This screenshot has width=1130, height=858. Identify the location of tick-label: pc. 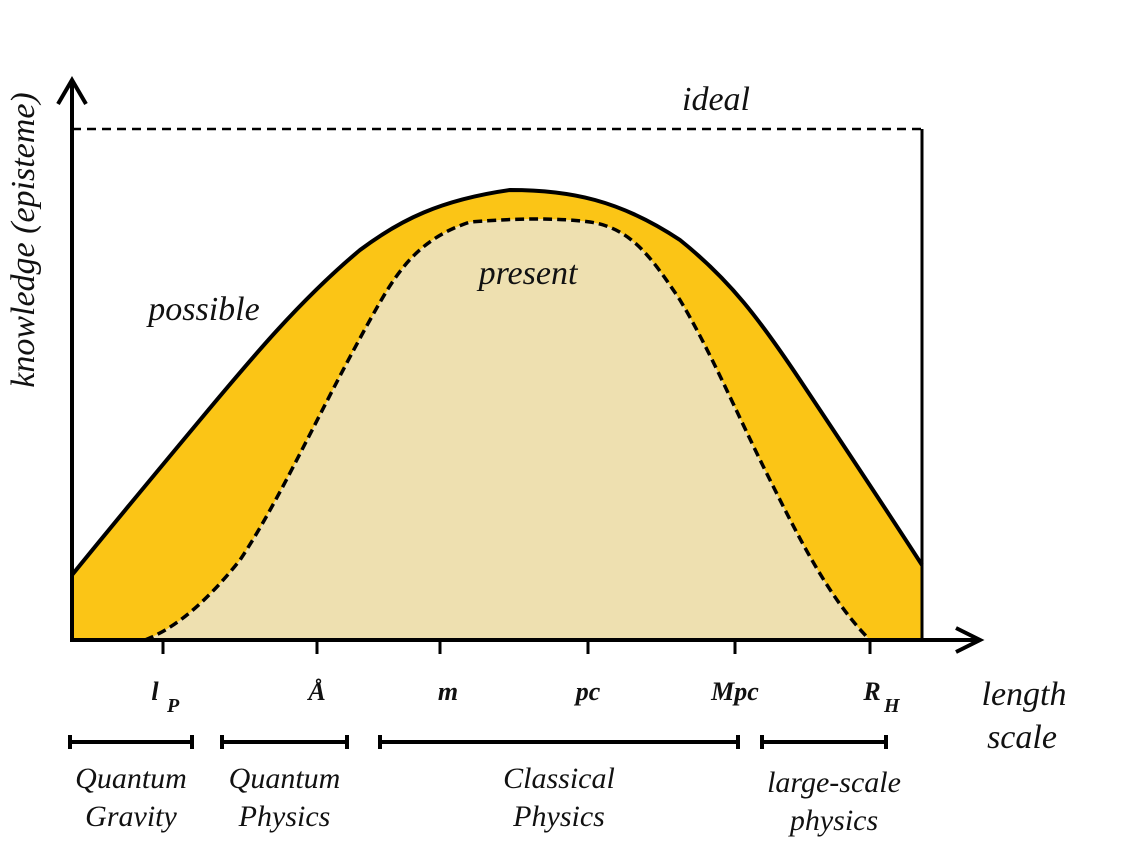
(587, 691).